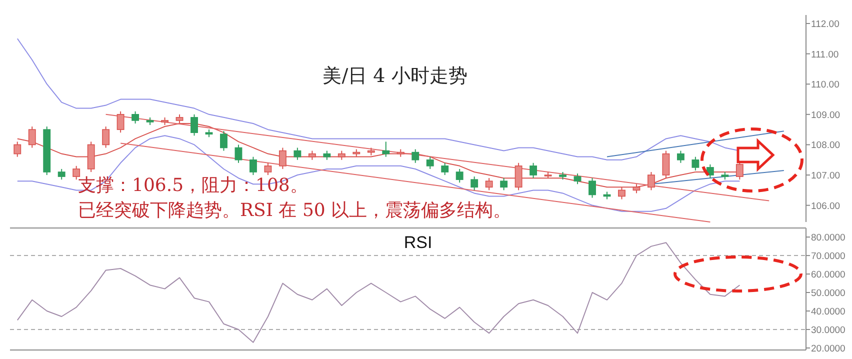 The width and height of the screenshot is (852, 359). Describe the element at coordinates (828, 312) in the screenshot. I see `y-tick-label: 40.0000` at that location.